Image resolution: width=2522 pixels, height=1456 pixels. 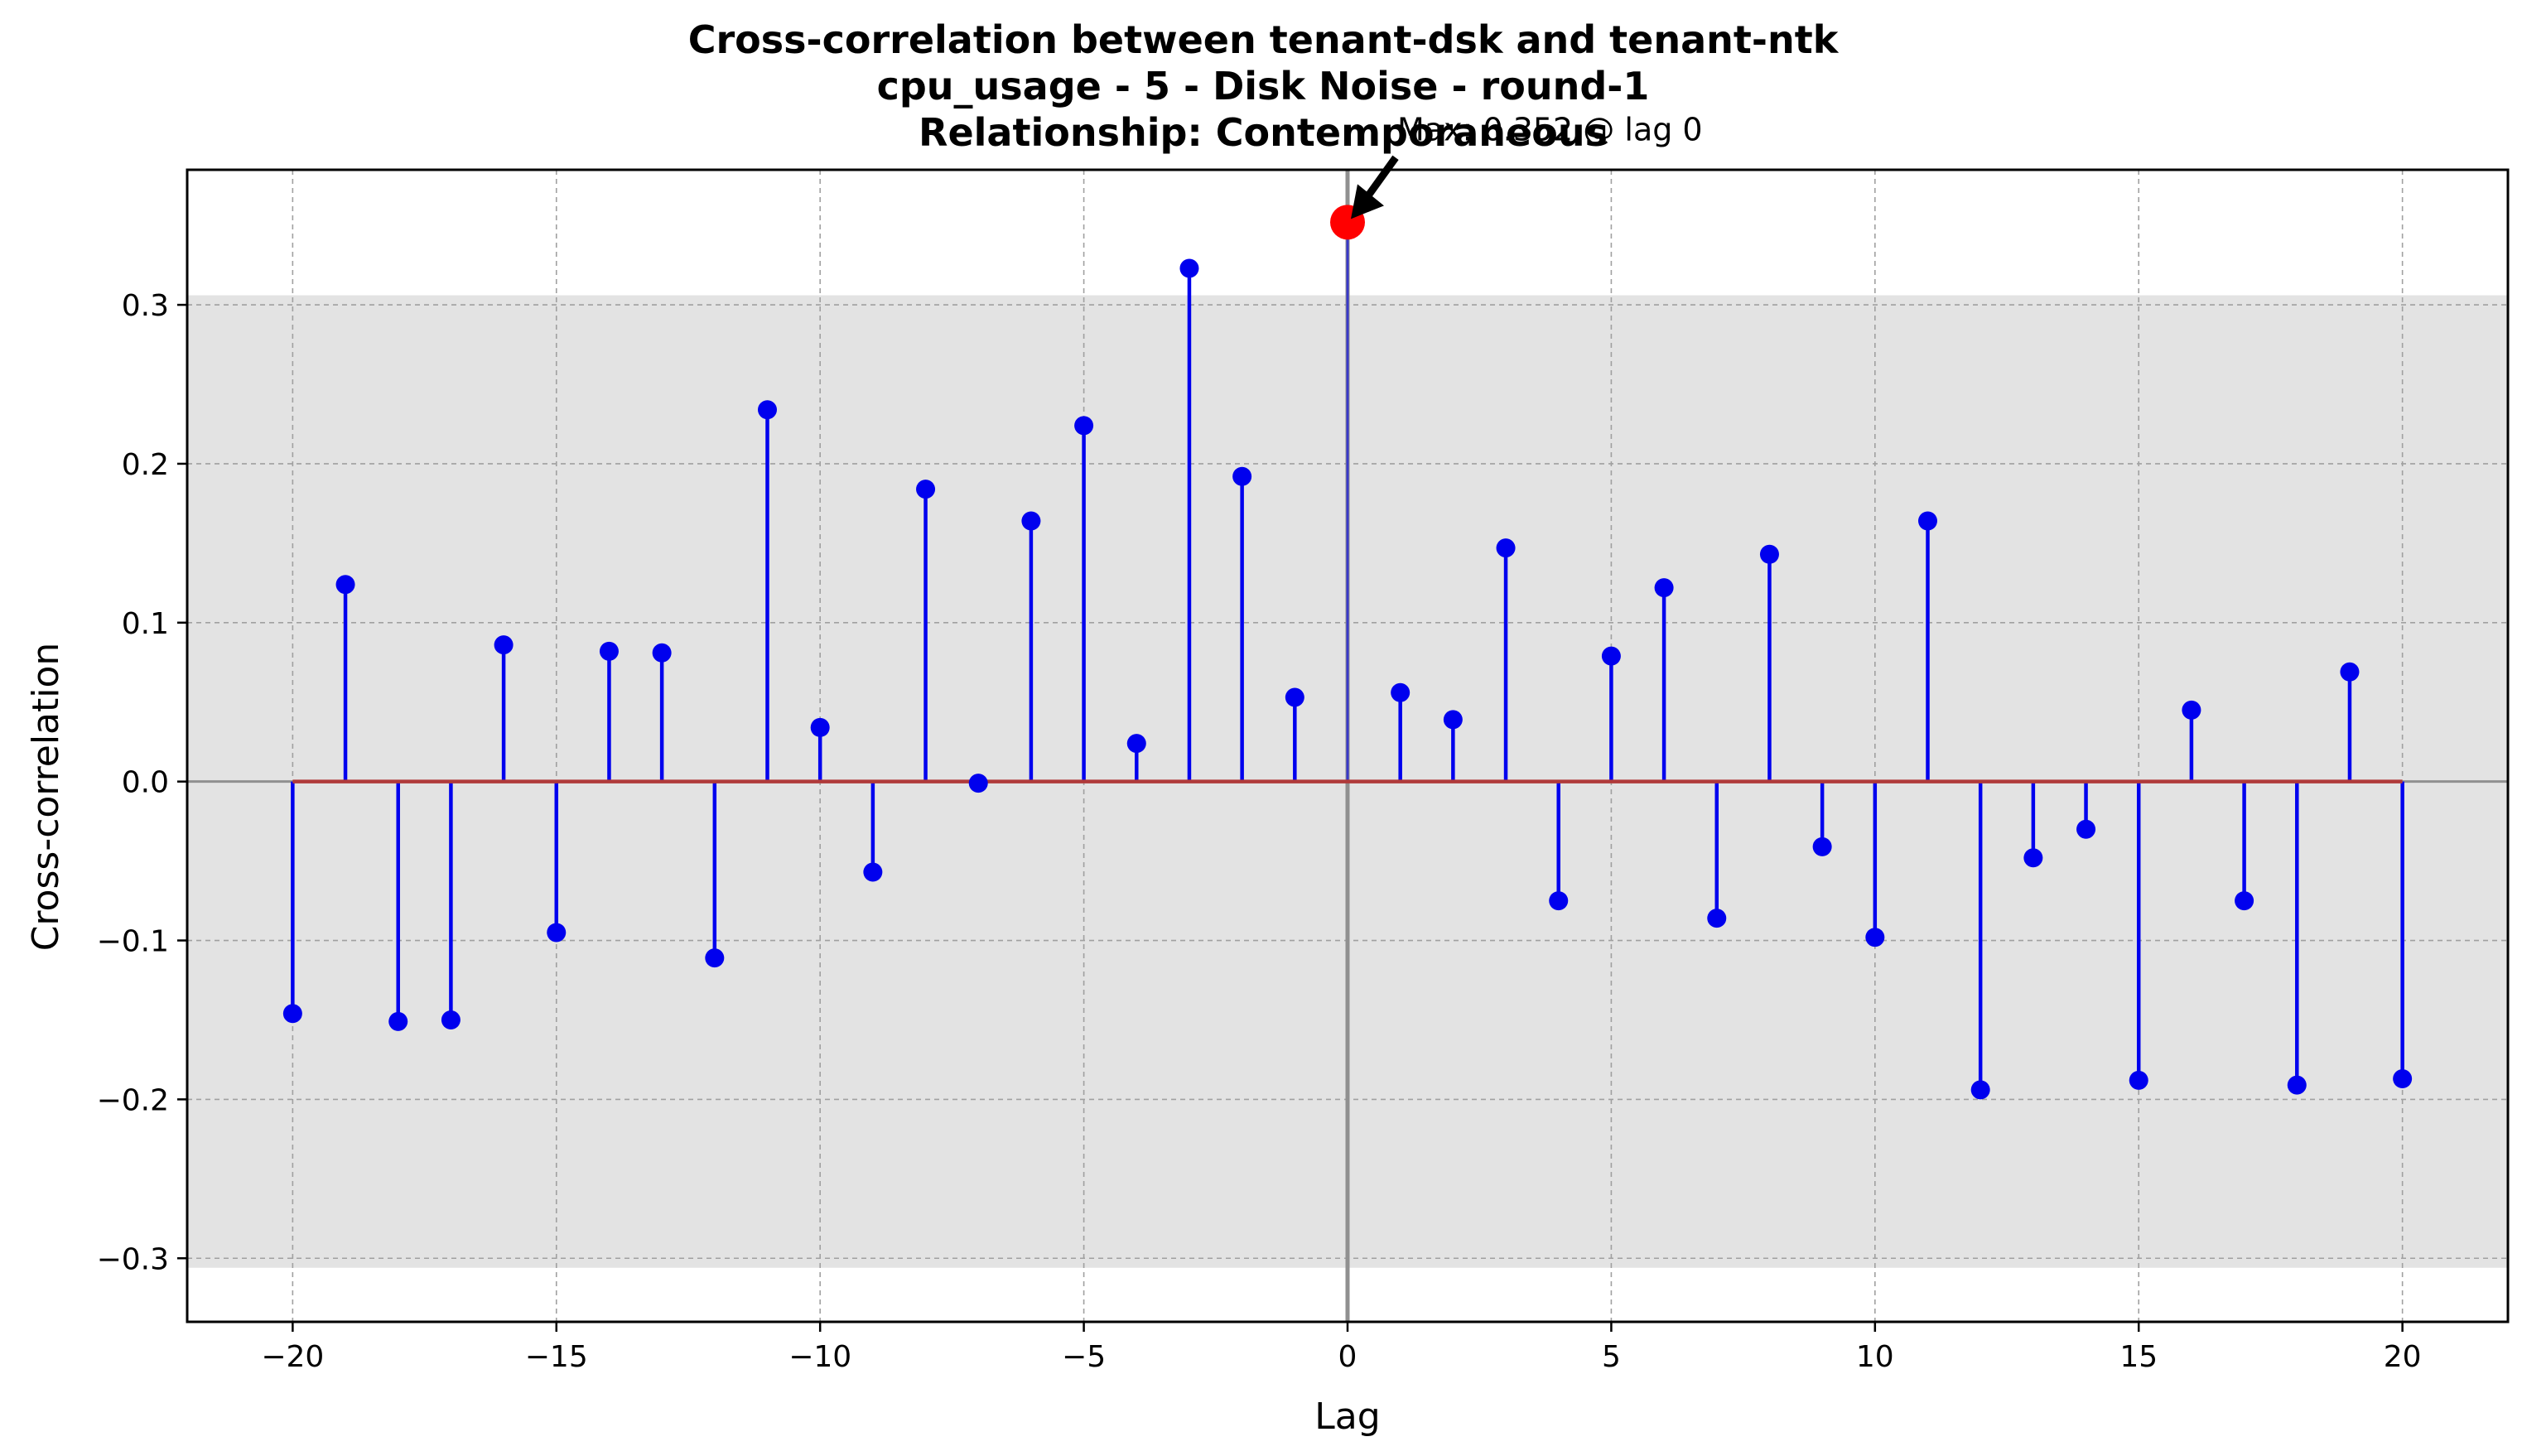 What do you see at coordinates (46, 797) in the screenshot?
I see `y-axis-label: Cross-correlation` at bounding box center [46, 797].